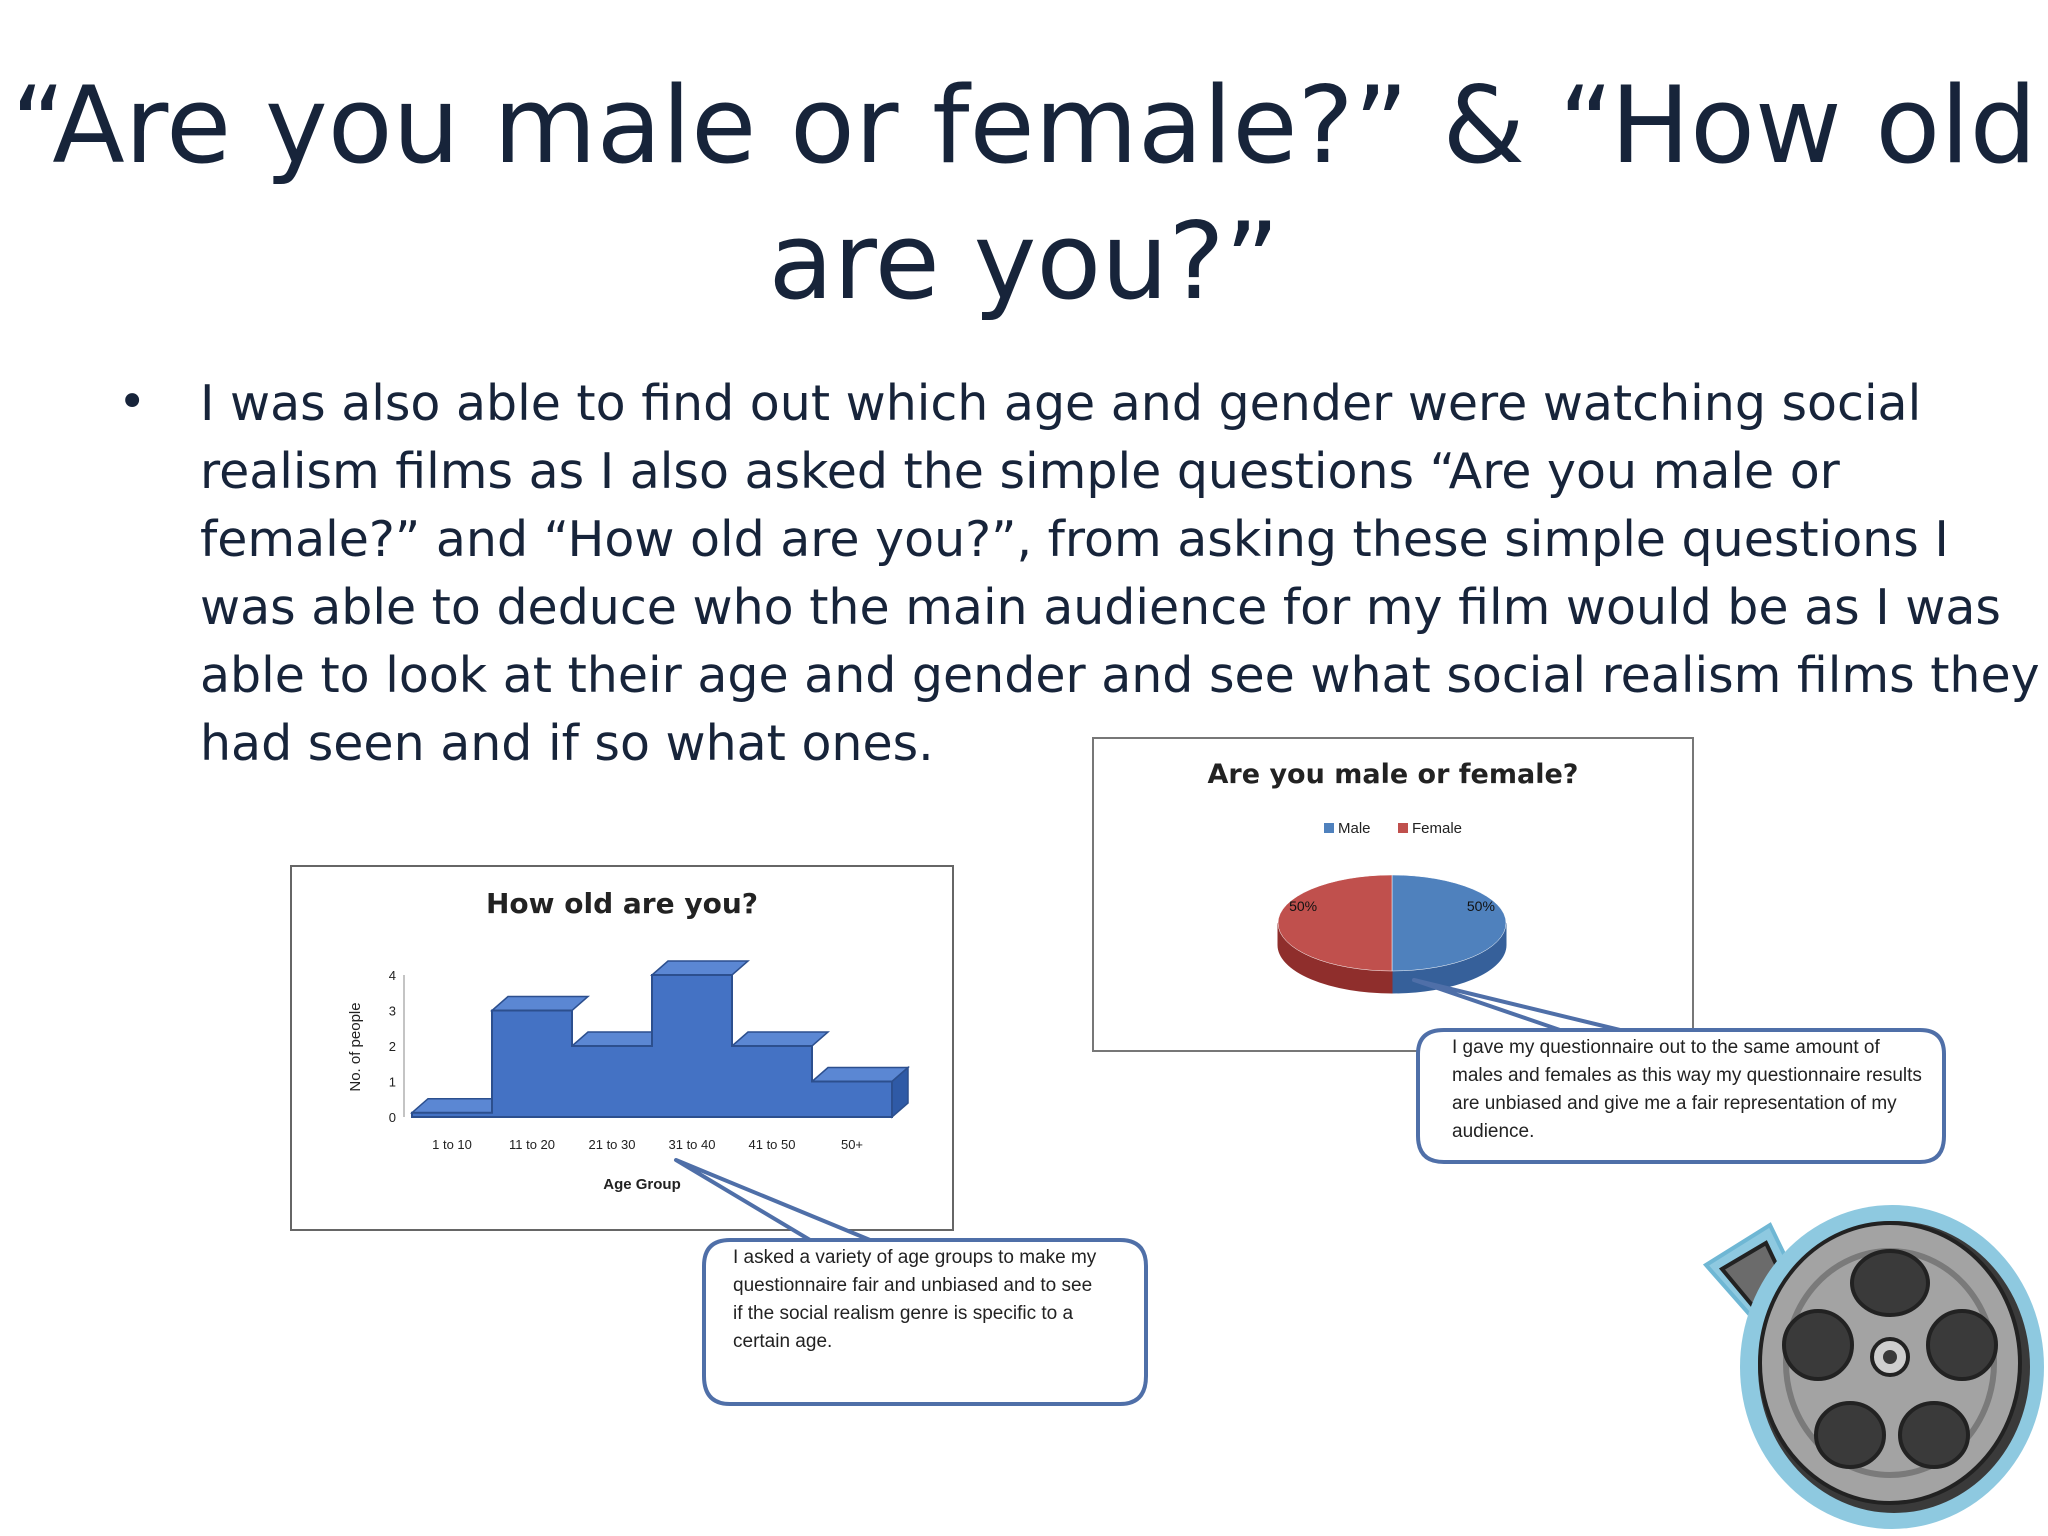  Describe the element at coordinates (392, 1011) in the screenshot. I see `age-y-tick: 3` at that location.